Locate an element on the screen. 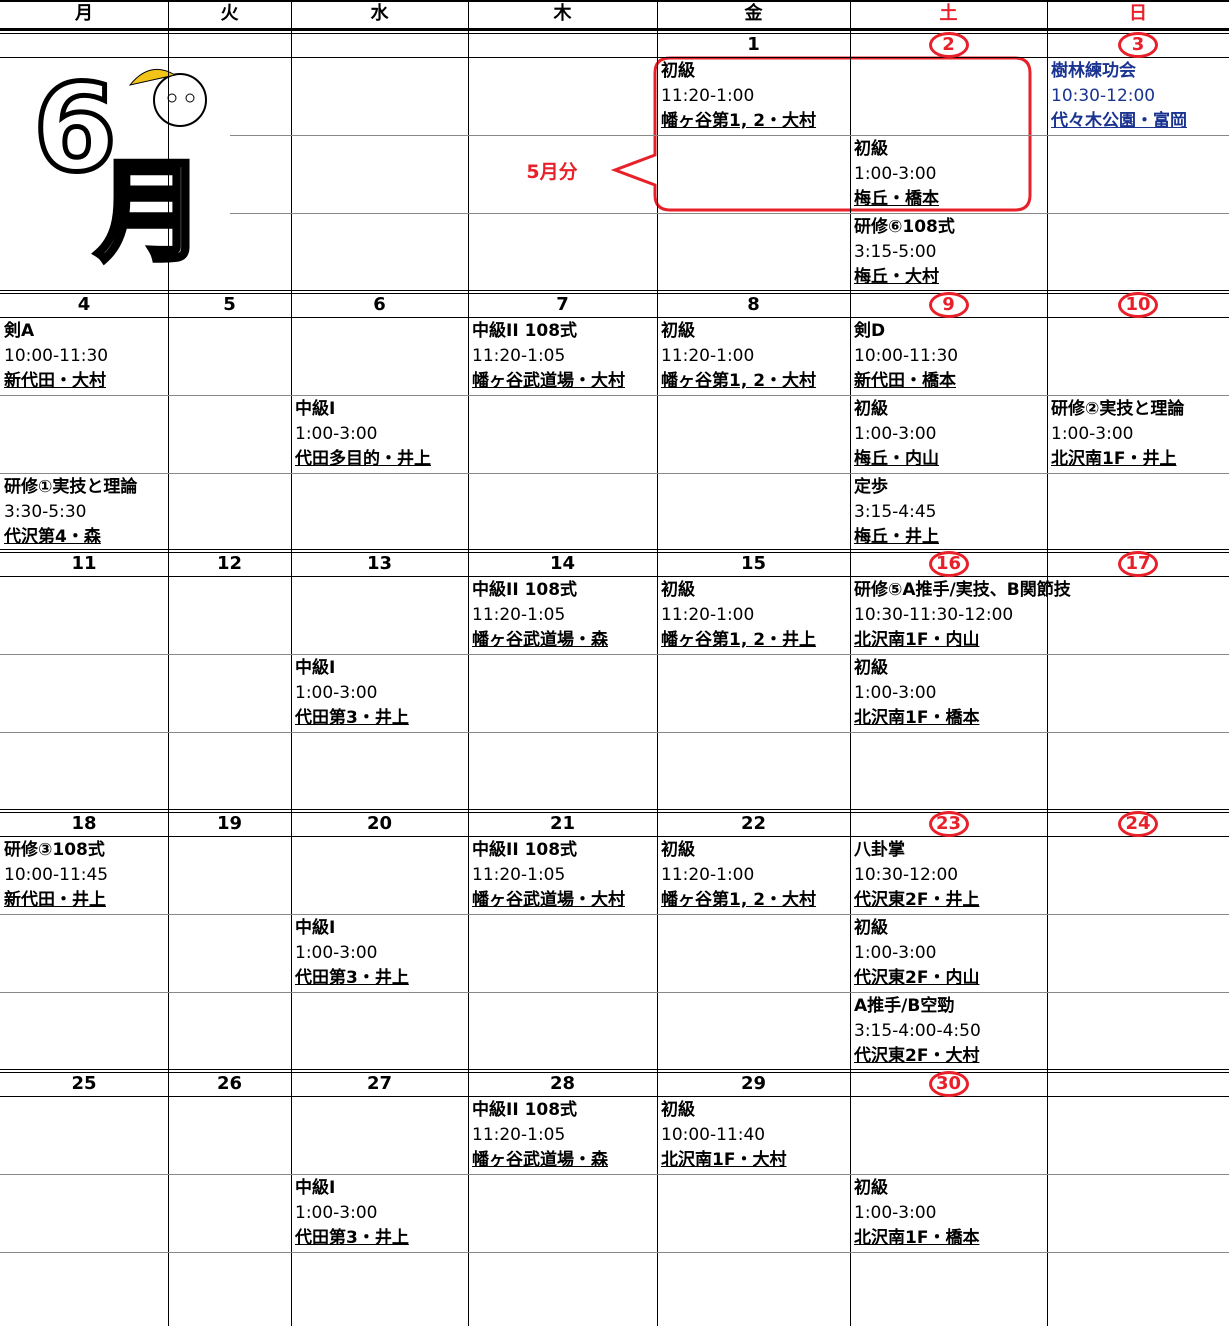  event: 研修②実技と理論 1:00-3:00 北沢南1F・井上 is located at coordinates (1117, 434).